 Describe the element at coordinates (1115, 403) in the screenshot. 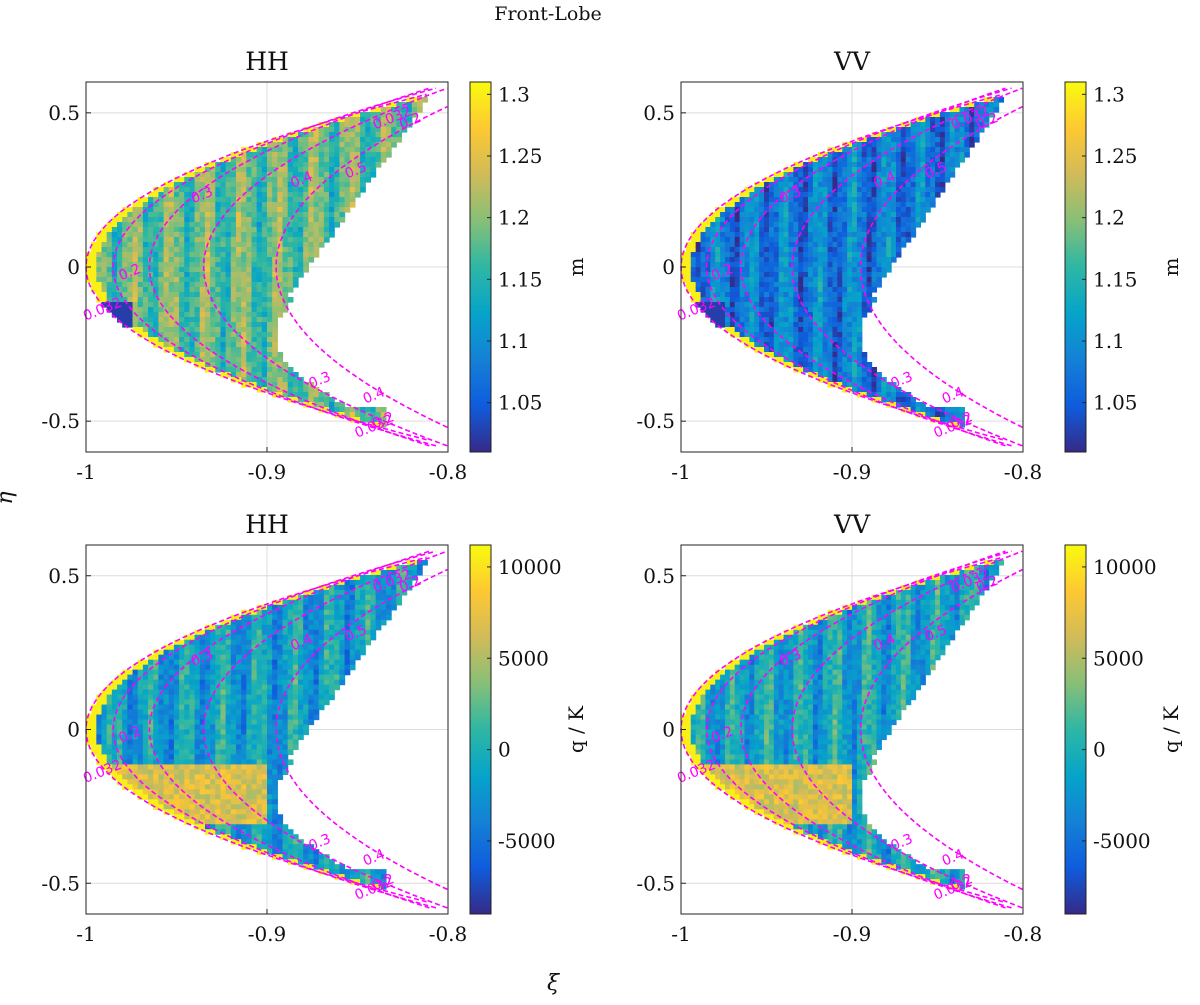

I see `colorbar-tick-label: 1.05` at that location.